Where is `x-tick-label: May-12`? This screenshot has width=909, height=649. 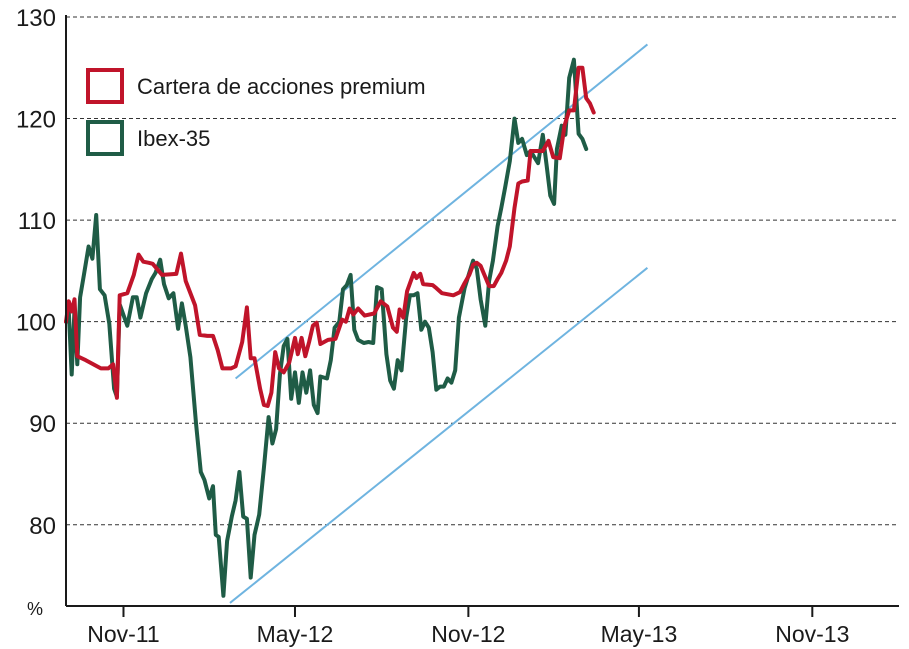 x-tick-label: May-12 is located at coordinates (295, 634).